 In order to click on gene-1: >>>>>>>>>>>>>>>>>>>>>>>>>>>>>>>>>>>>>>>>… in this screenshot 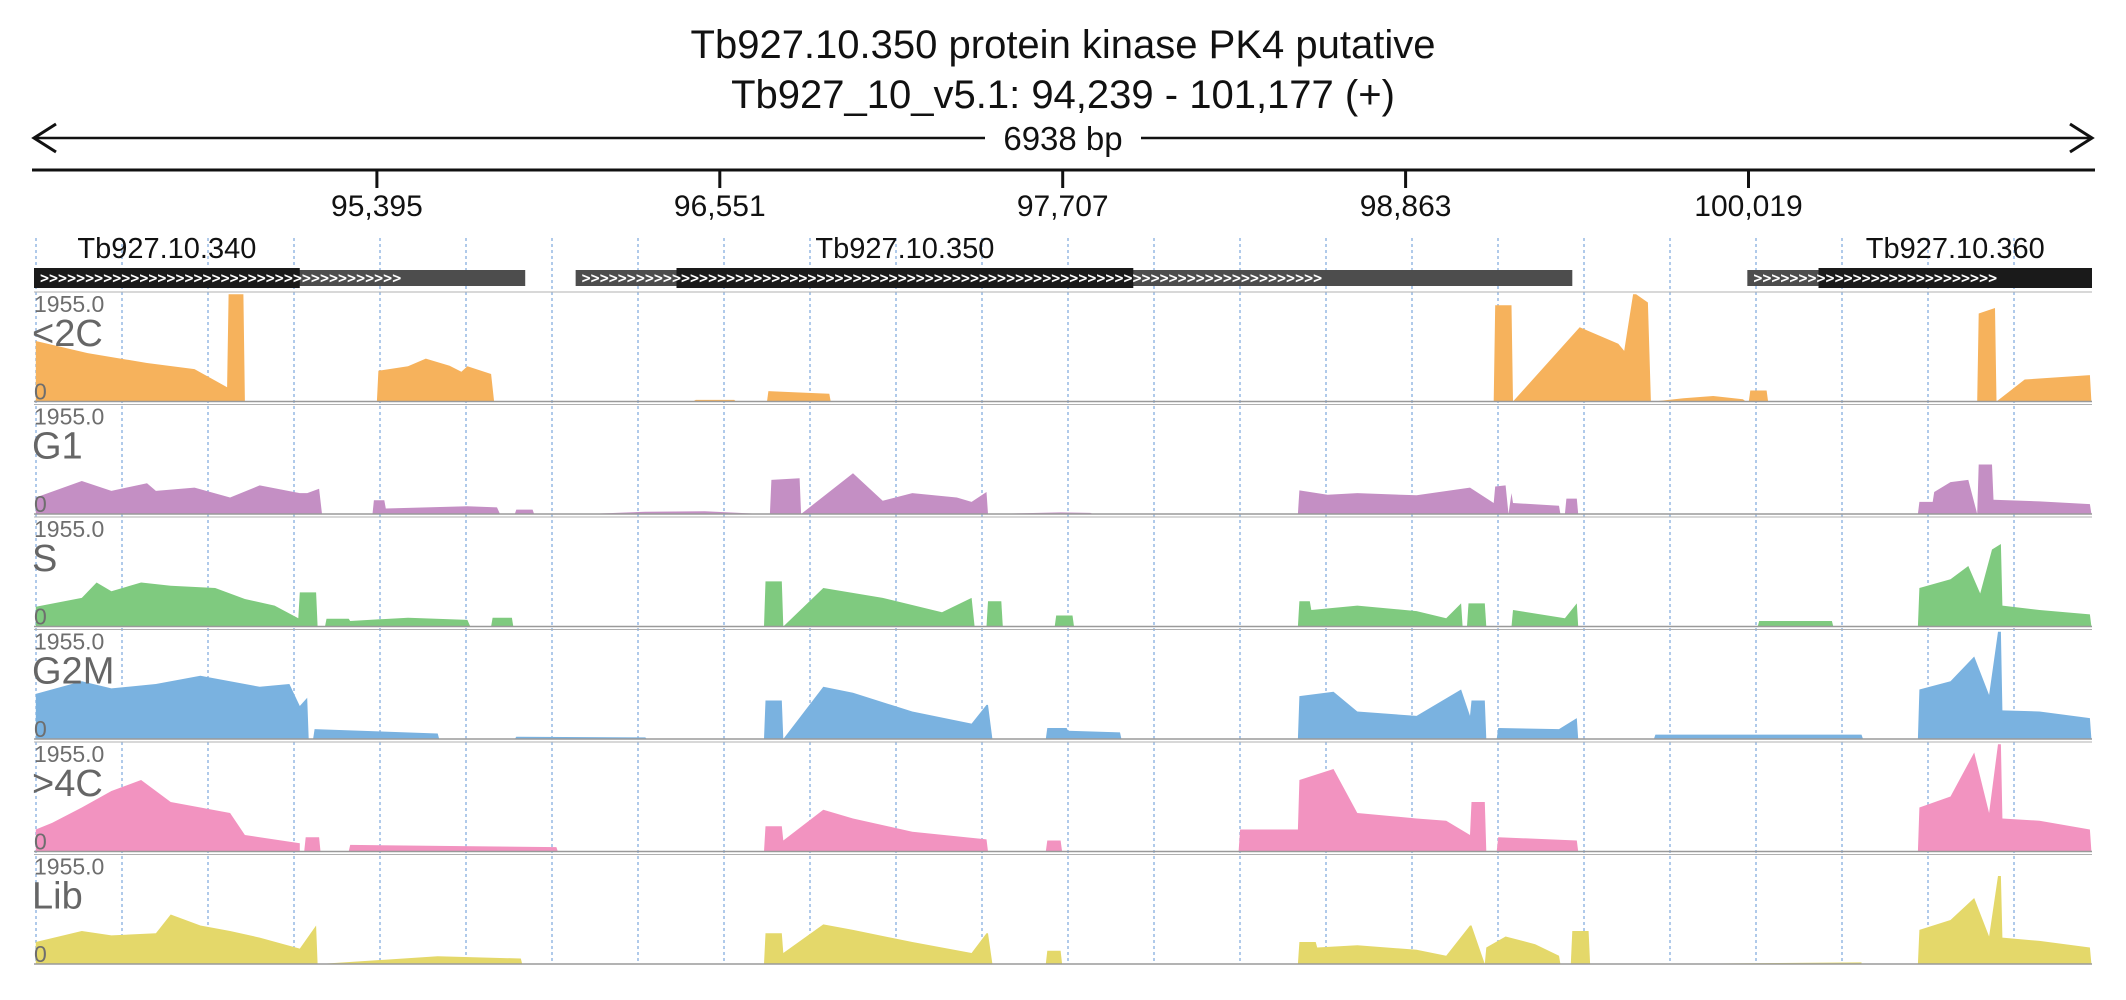, I will do `click(280, 260)`.